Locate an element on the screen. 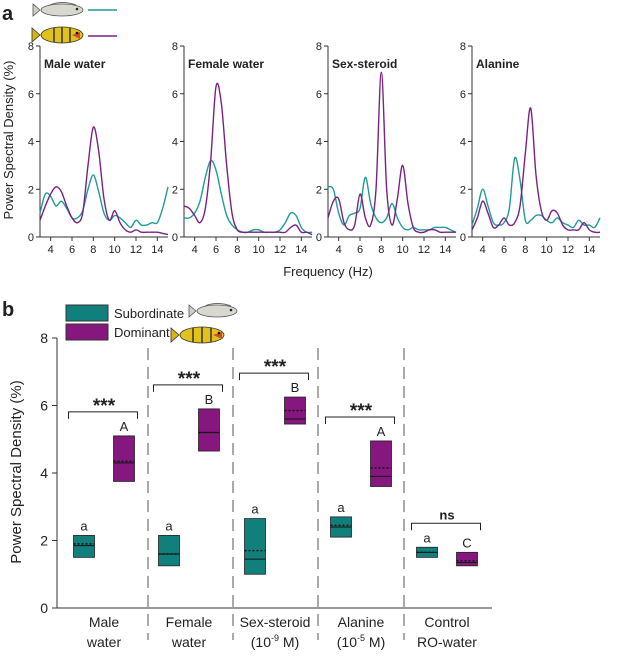 The width and height of the screenshot is (621, 656). panel-title: Sex-steroid is located at coordinates (364, 64).